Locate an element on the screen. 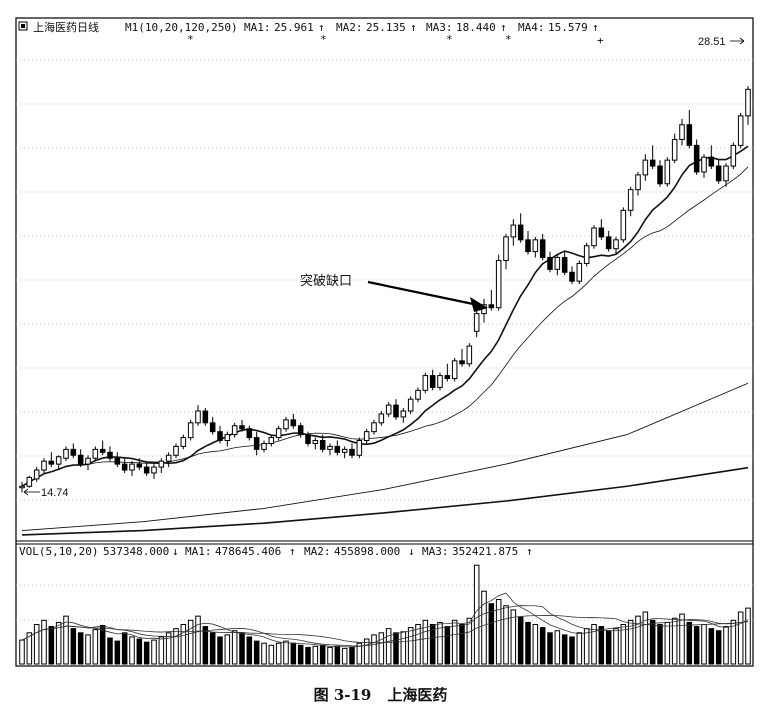 Image resolution: width=761 pixels, height=716 pixels. ma1-arrow: ↑ is located at coordinates (321, 27).